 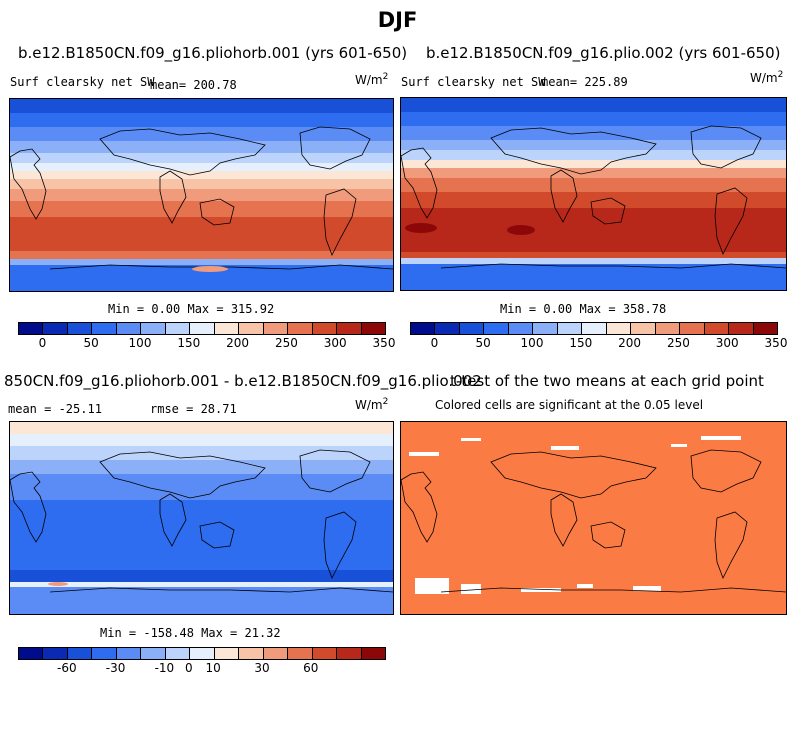 I want to click on top-left-colorbar, so click(x=202, y=328).